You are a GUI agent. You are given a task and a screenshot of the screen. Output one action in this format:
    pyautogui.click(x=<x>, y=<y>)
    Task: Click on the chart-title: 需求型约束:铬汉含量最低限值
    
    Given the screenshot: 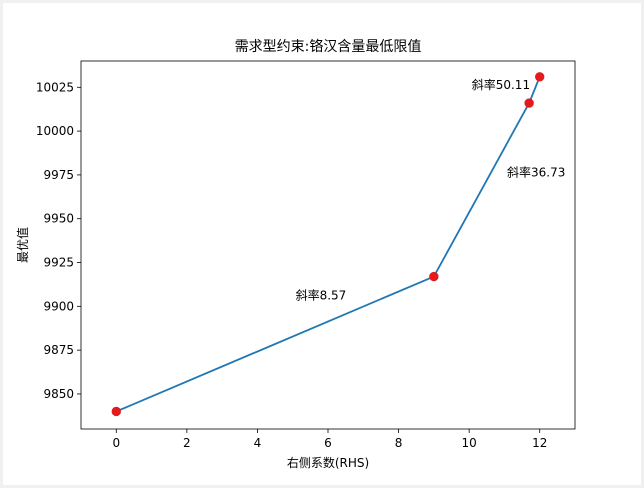 What is the action you would take?
    pyautogui.click(x=328, y=47)
    